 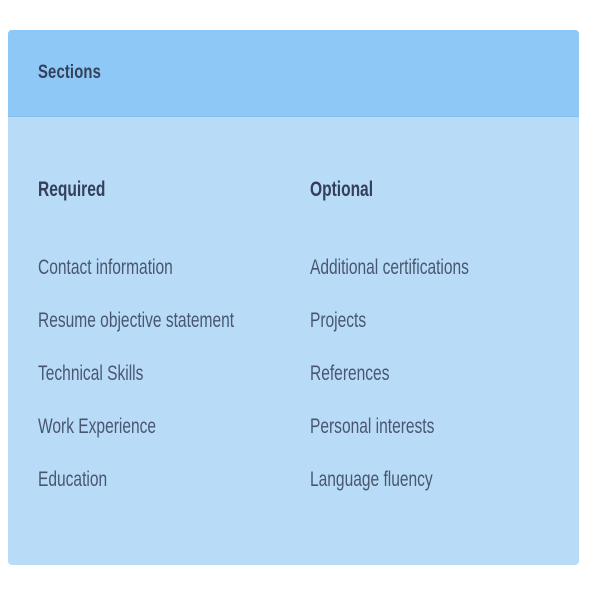 I want to click on required-item-resume-objective-statement: Resume objective statement, so click(x=136, y=320).